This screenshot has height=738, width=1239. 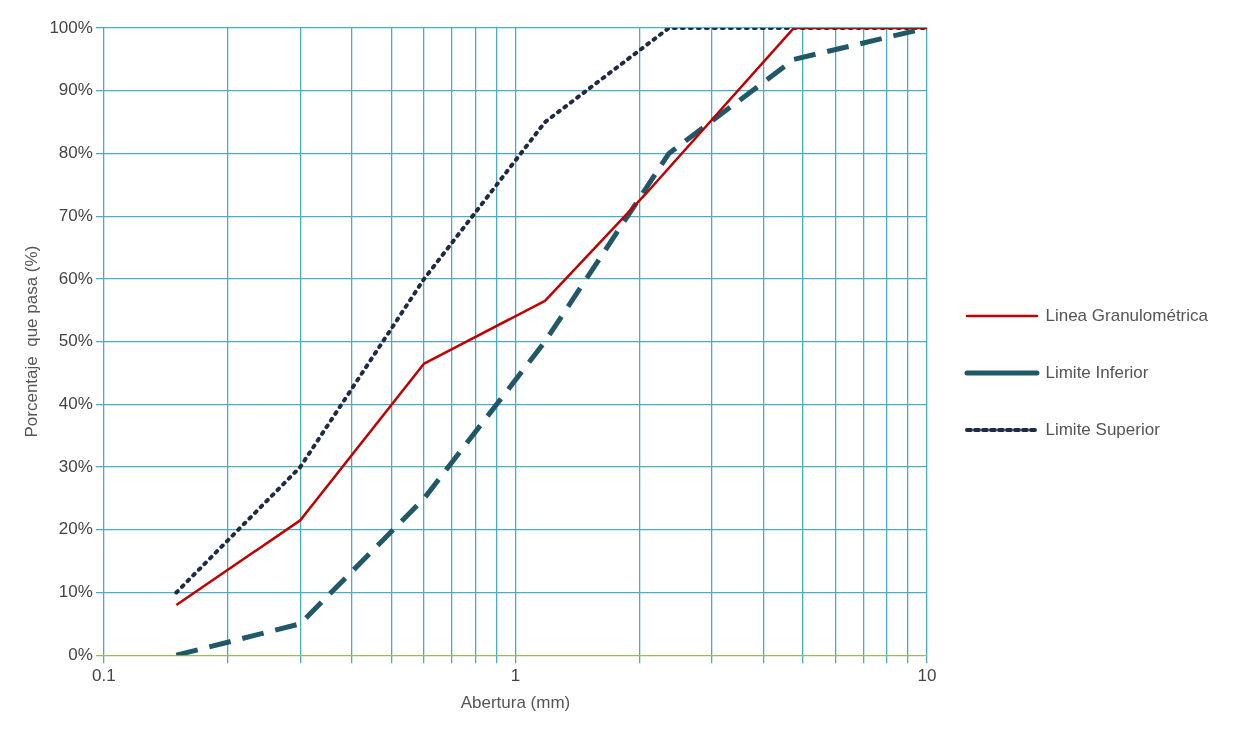 What do you see at coordinates (1097, 372) in the screenshot?
I see `legend-label: Limite Inferior` at bounding box center [1097, 372].